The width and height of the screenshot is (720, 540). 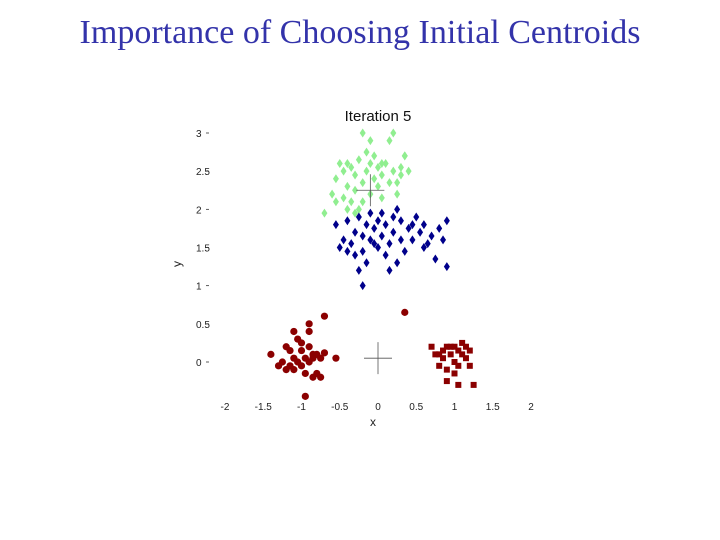 I want to click on y-axis-ticks: 0 0.5 1 1.5 2 2.5 3, so click(x=203, y=249).